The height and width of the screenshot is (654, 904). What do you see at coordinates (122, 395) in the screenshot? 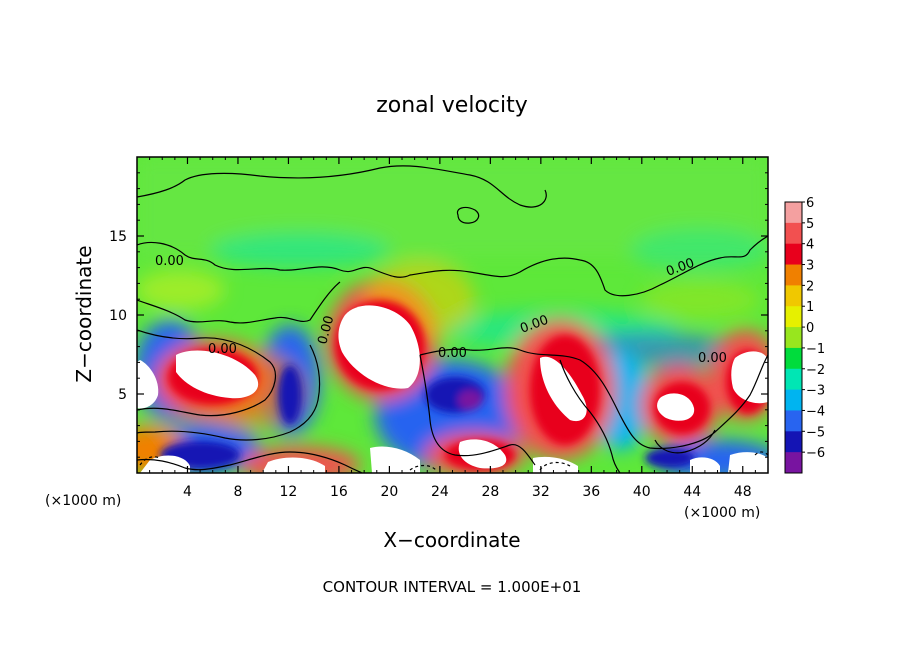
I see `y-tick-label: 5` at bounding box center [122, 395].